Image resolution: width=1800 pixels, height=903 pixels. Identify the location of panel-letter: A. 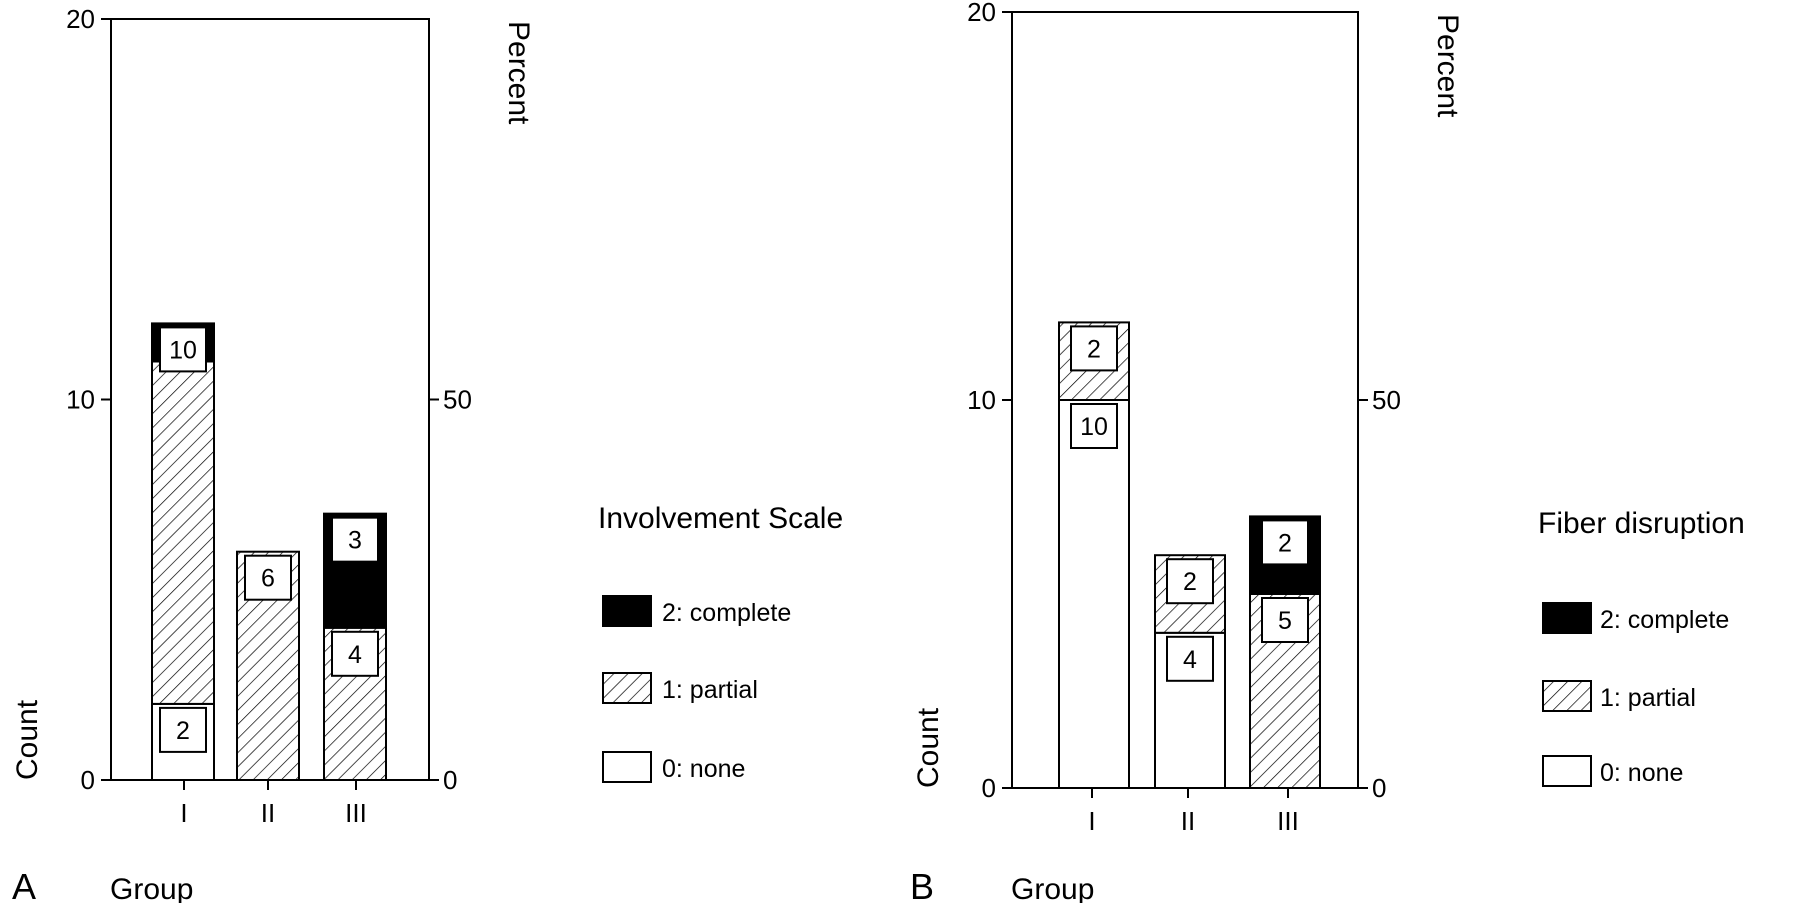
(24, 884).